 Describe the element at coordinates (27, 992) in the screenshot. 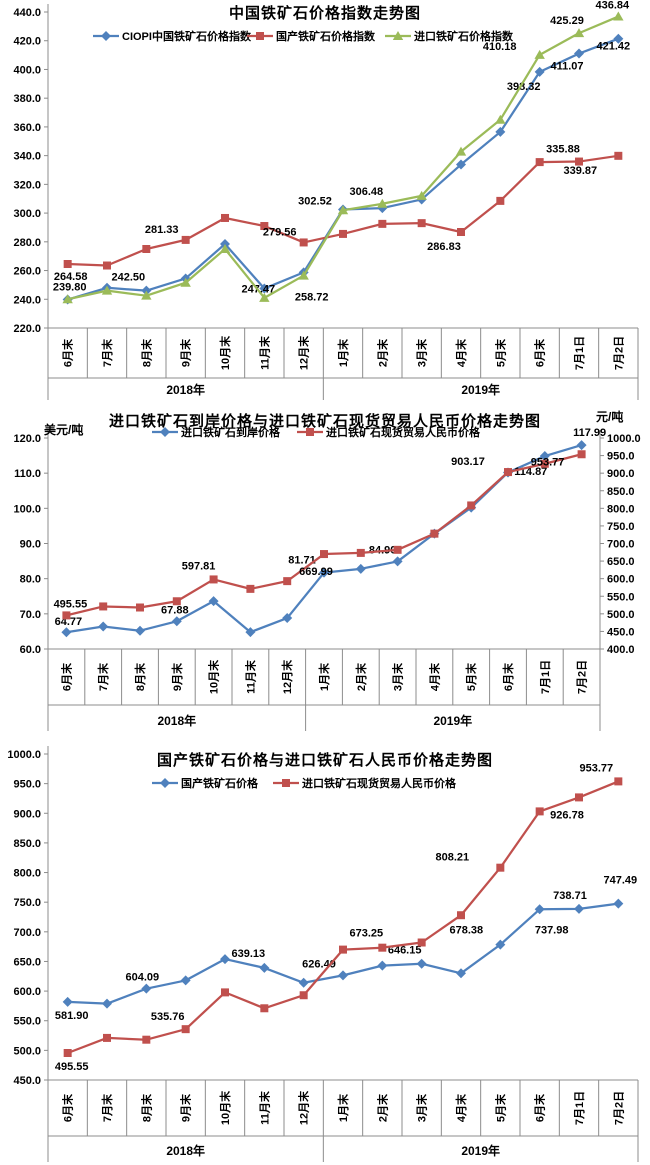

I see `y-axis-tick-label: 600.0` at that location.